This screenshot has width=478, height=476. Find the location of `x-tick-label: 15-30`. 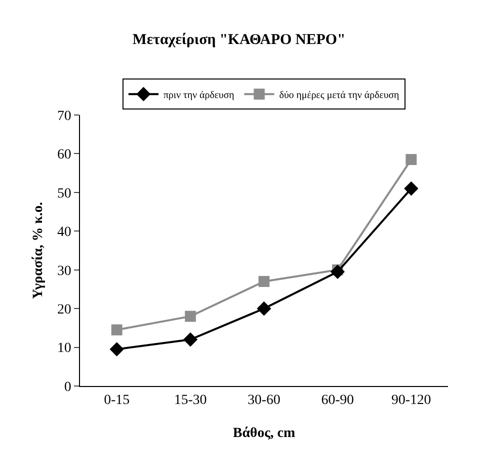

x-tick-label: 15-30 is located at coordinates (190, 400).